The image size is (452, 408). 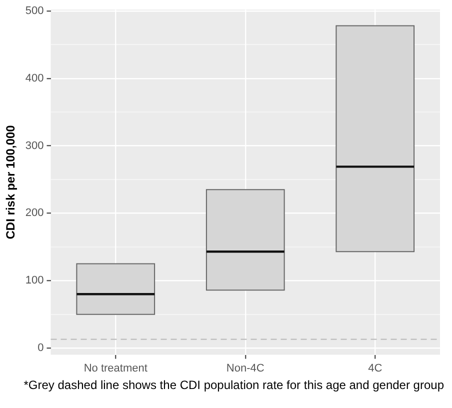 What do you see at coordinates (11, 182) in the screenshot?
I see `y-axis-title: CDI risk per 100,000` at bounding box center [11, 182].